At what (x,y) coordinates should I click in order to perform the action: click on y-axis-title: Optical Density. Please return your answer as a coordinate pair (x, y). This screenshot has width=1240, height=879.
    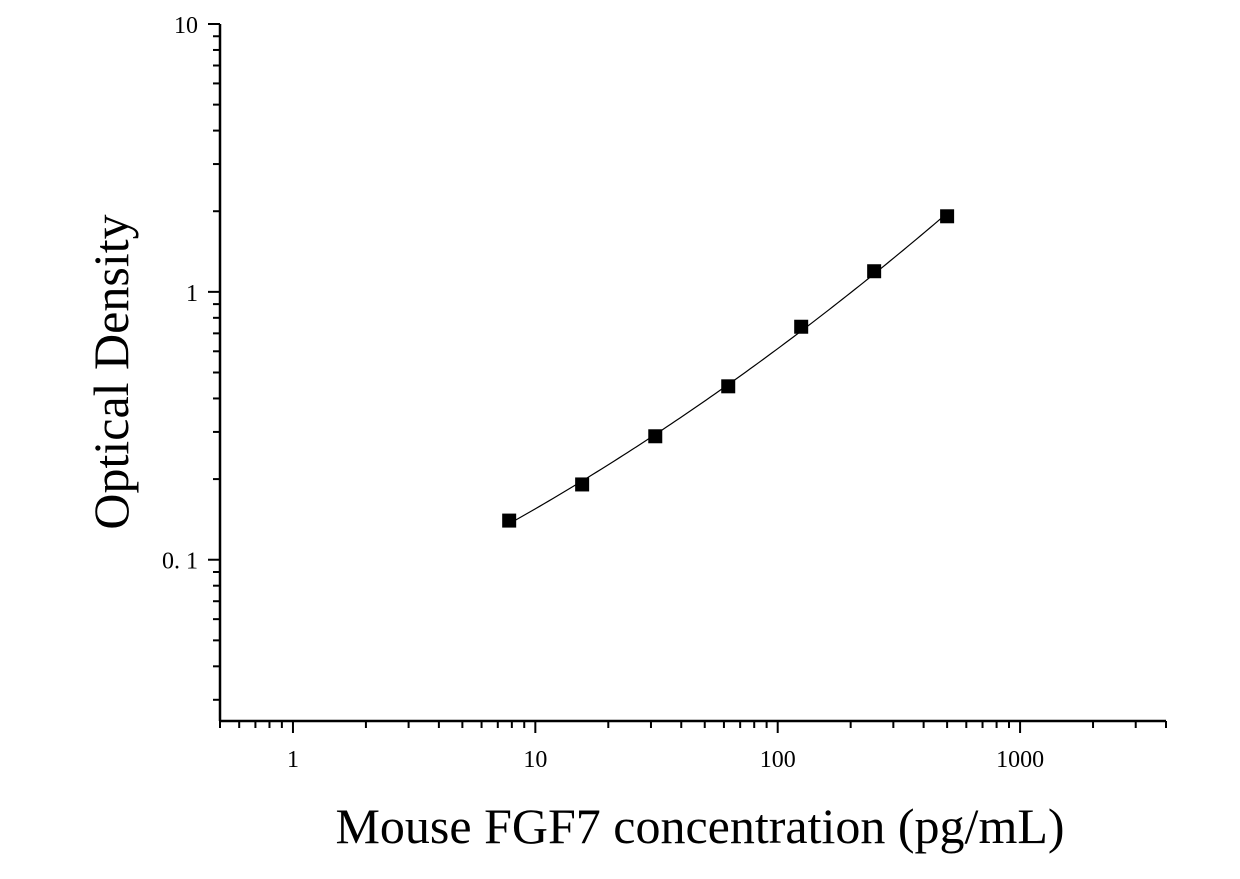
    Looking at the image, I should click on (111, 371).